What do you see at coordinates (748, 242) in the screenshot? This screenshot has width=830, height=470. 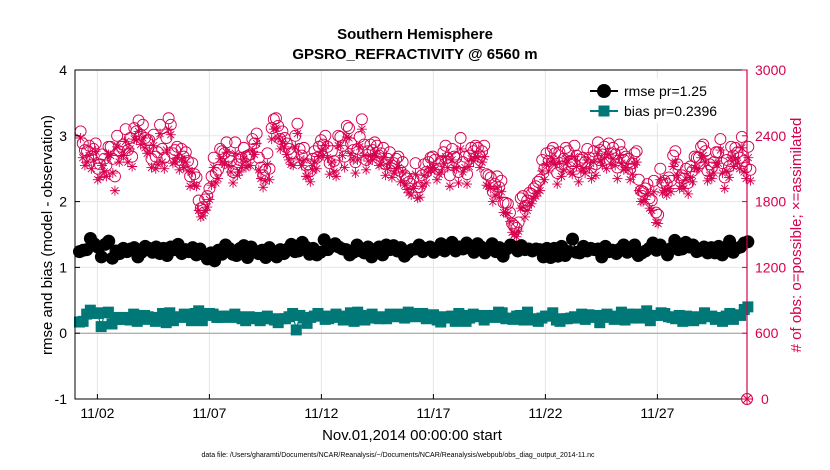 I see `rmse-point` at bounding box center [748, 242].